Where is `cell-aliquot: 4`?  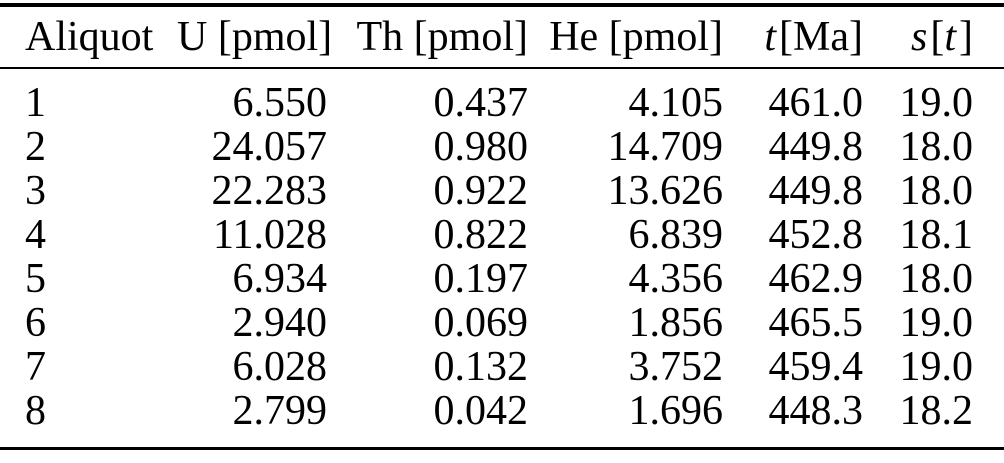
cell-aliquot: 4 is located at coordinates (35, 235).